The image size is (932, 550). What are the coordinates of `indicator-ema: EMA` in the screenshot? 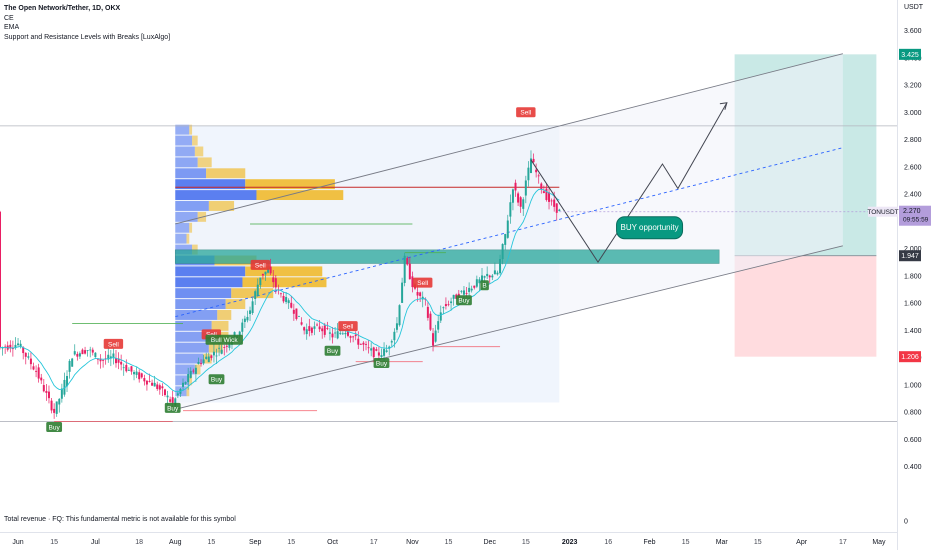 It's located at (12, 27).